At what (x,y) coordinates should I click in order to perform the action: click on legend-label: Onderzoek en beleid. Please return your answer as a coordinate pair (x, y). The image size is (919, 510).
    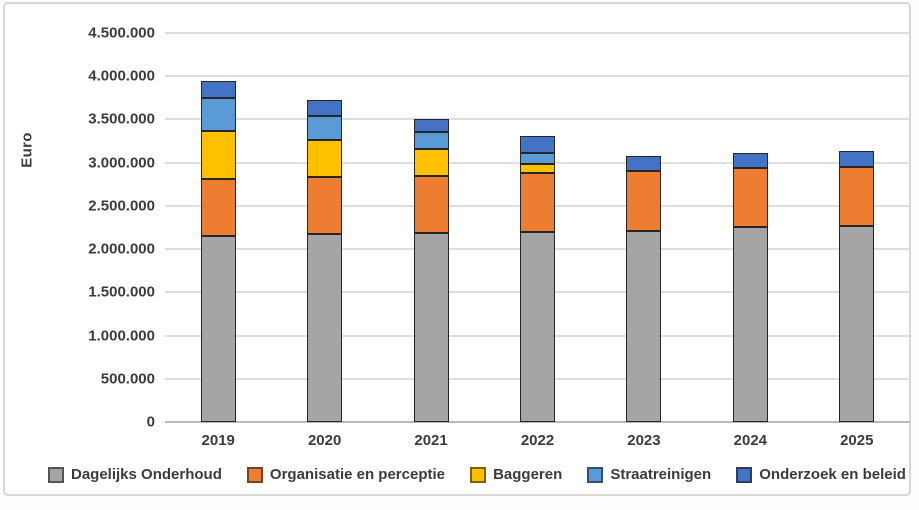
    Looking at the image, I should click on (832, 474).